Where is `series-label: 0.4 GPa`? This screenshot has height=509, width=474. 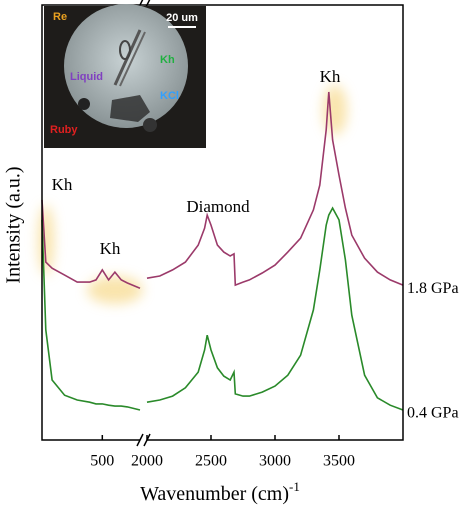
series-label: 0.4 GPa is located at coordinates (433, 413).